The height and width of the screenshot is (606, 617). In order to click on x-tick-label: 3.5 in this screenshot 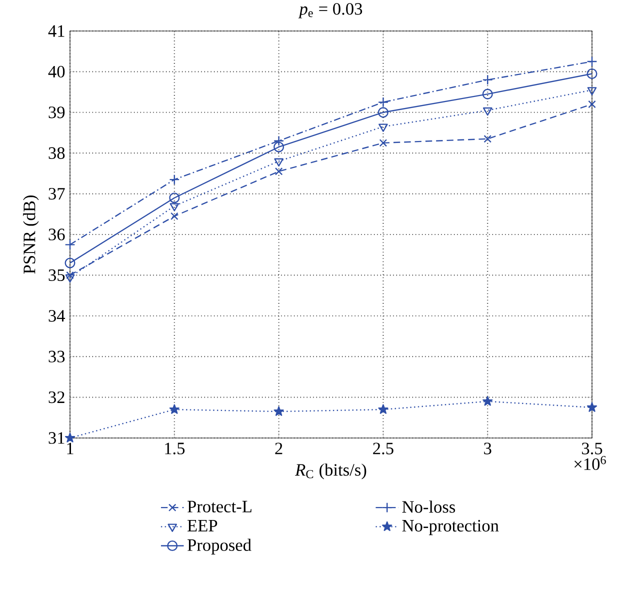, I will do `click(592, 448)`.